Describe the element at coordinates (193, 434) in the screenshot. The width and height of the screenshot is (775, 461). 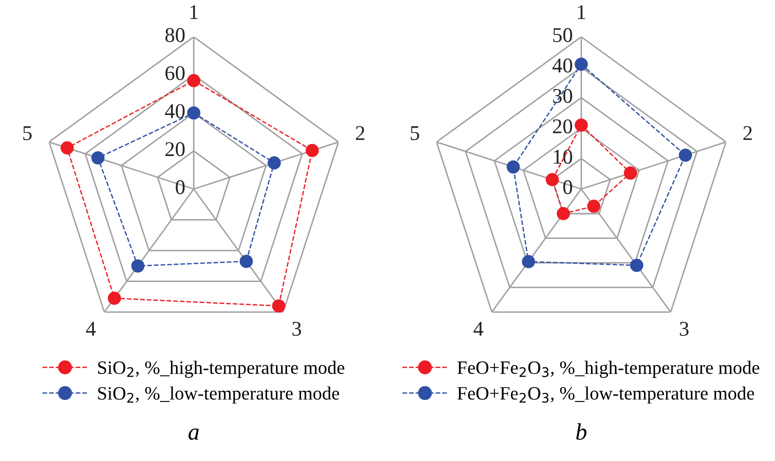
I see `text: a` at that location.